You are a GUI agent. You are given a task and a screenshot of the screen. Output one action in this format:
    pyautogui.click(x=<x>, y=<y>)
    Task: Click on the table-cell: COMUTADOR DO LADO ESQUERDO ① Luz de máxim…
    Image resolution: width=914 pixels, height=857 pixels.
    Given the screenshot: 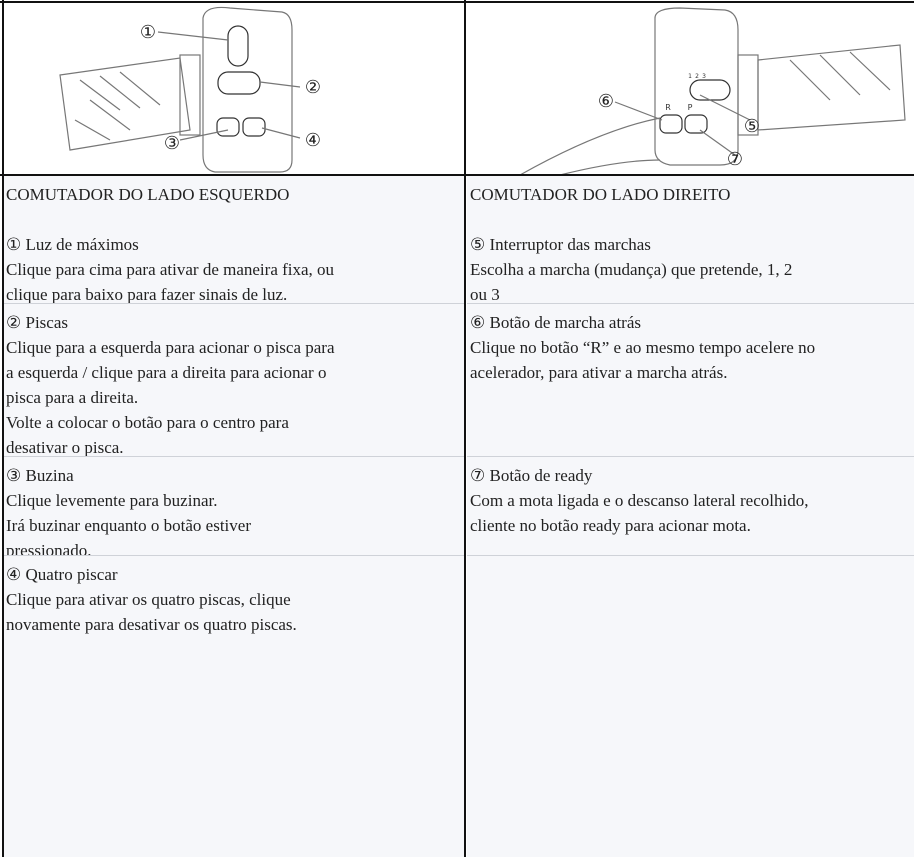 What is the action you would take?
    pyautogui.click(x=234, y=239)
    